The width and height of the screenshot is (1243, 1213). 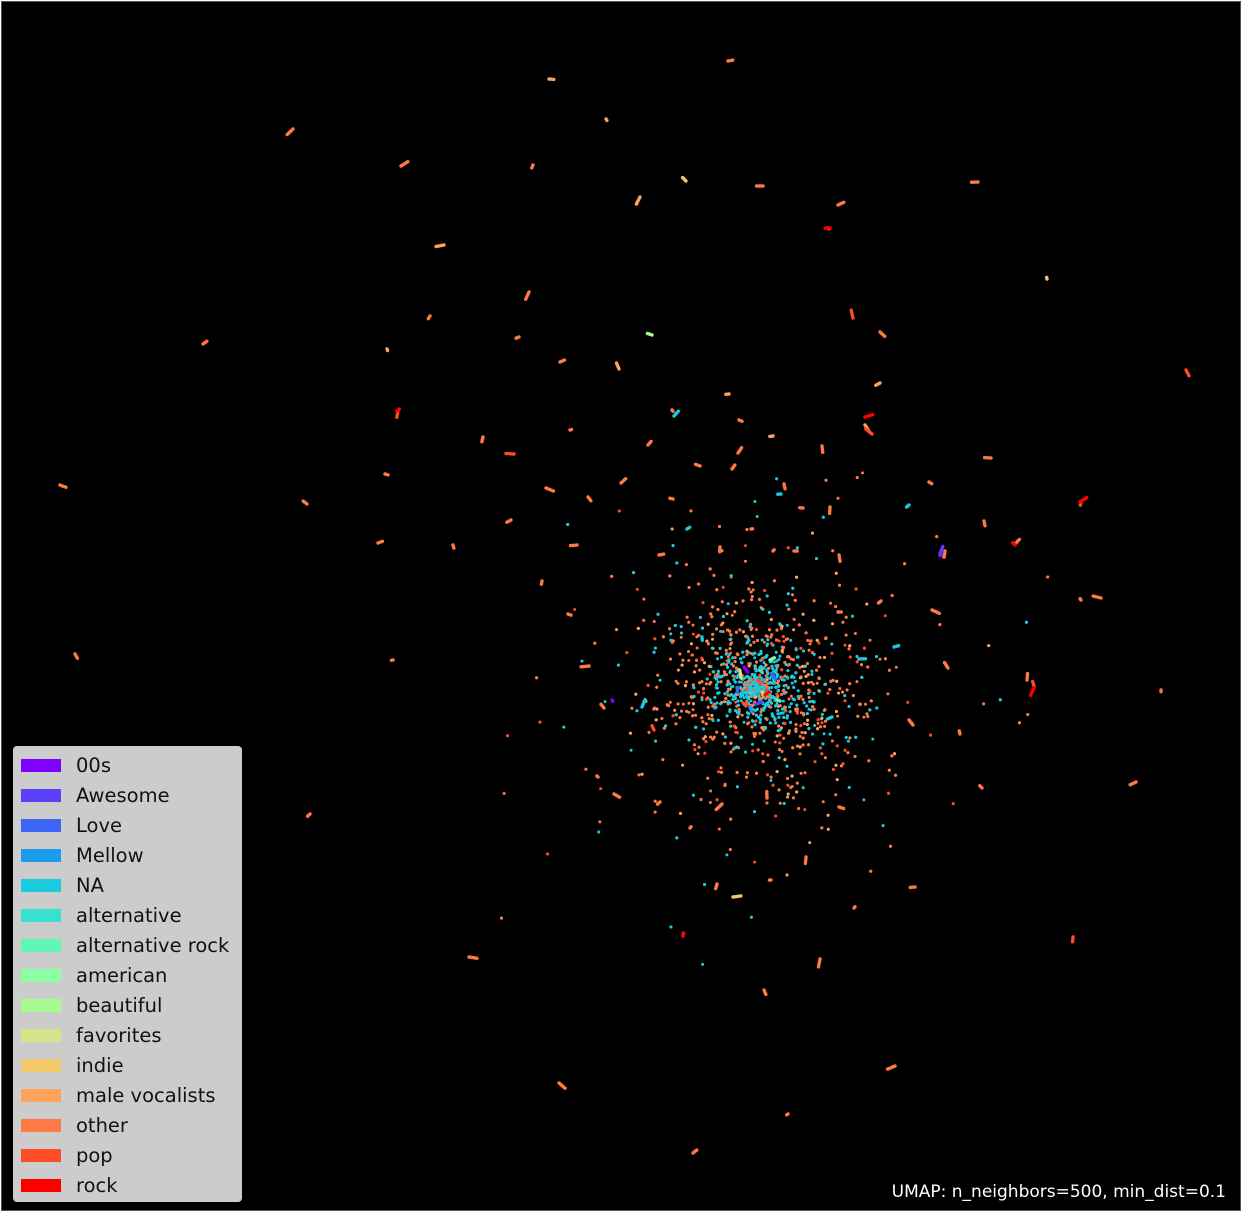 What do you see at coordinates (94, 1155) in the screenshot?
I see `legend-label: pop` at bounding box center [94, 1155].